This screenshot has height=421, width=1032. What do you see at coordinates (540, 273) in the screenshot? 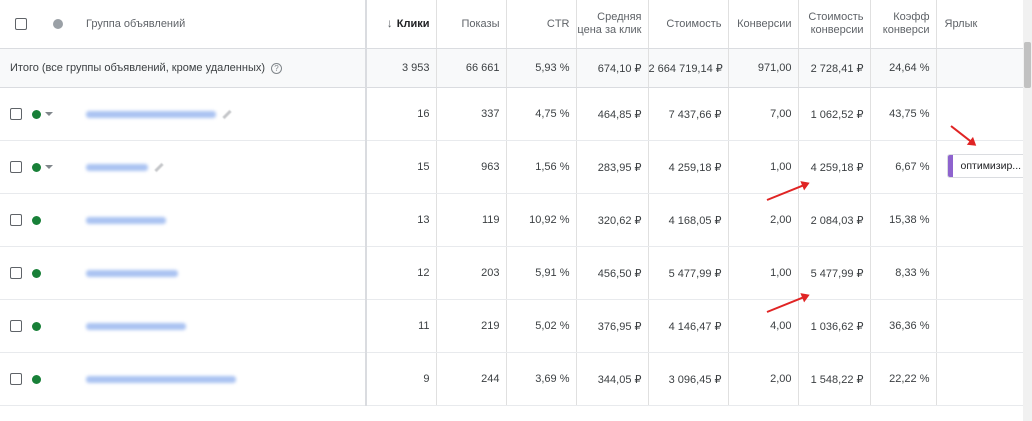
I see `row-ctr: 5,91 %` at bounding box center [540, 273].